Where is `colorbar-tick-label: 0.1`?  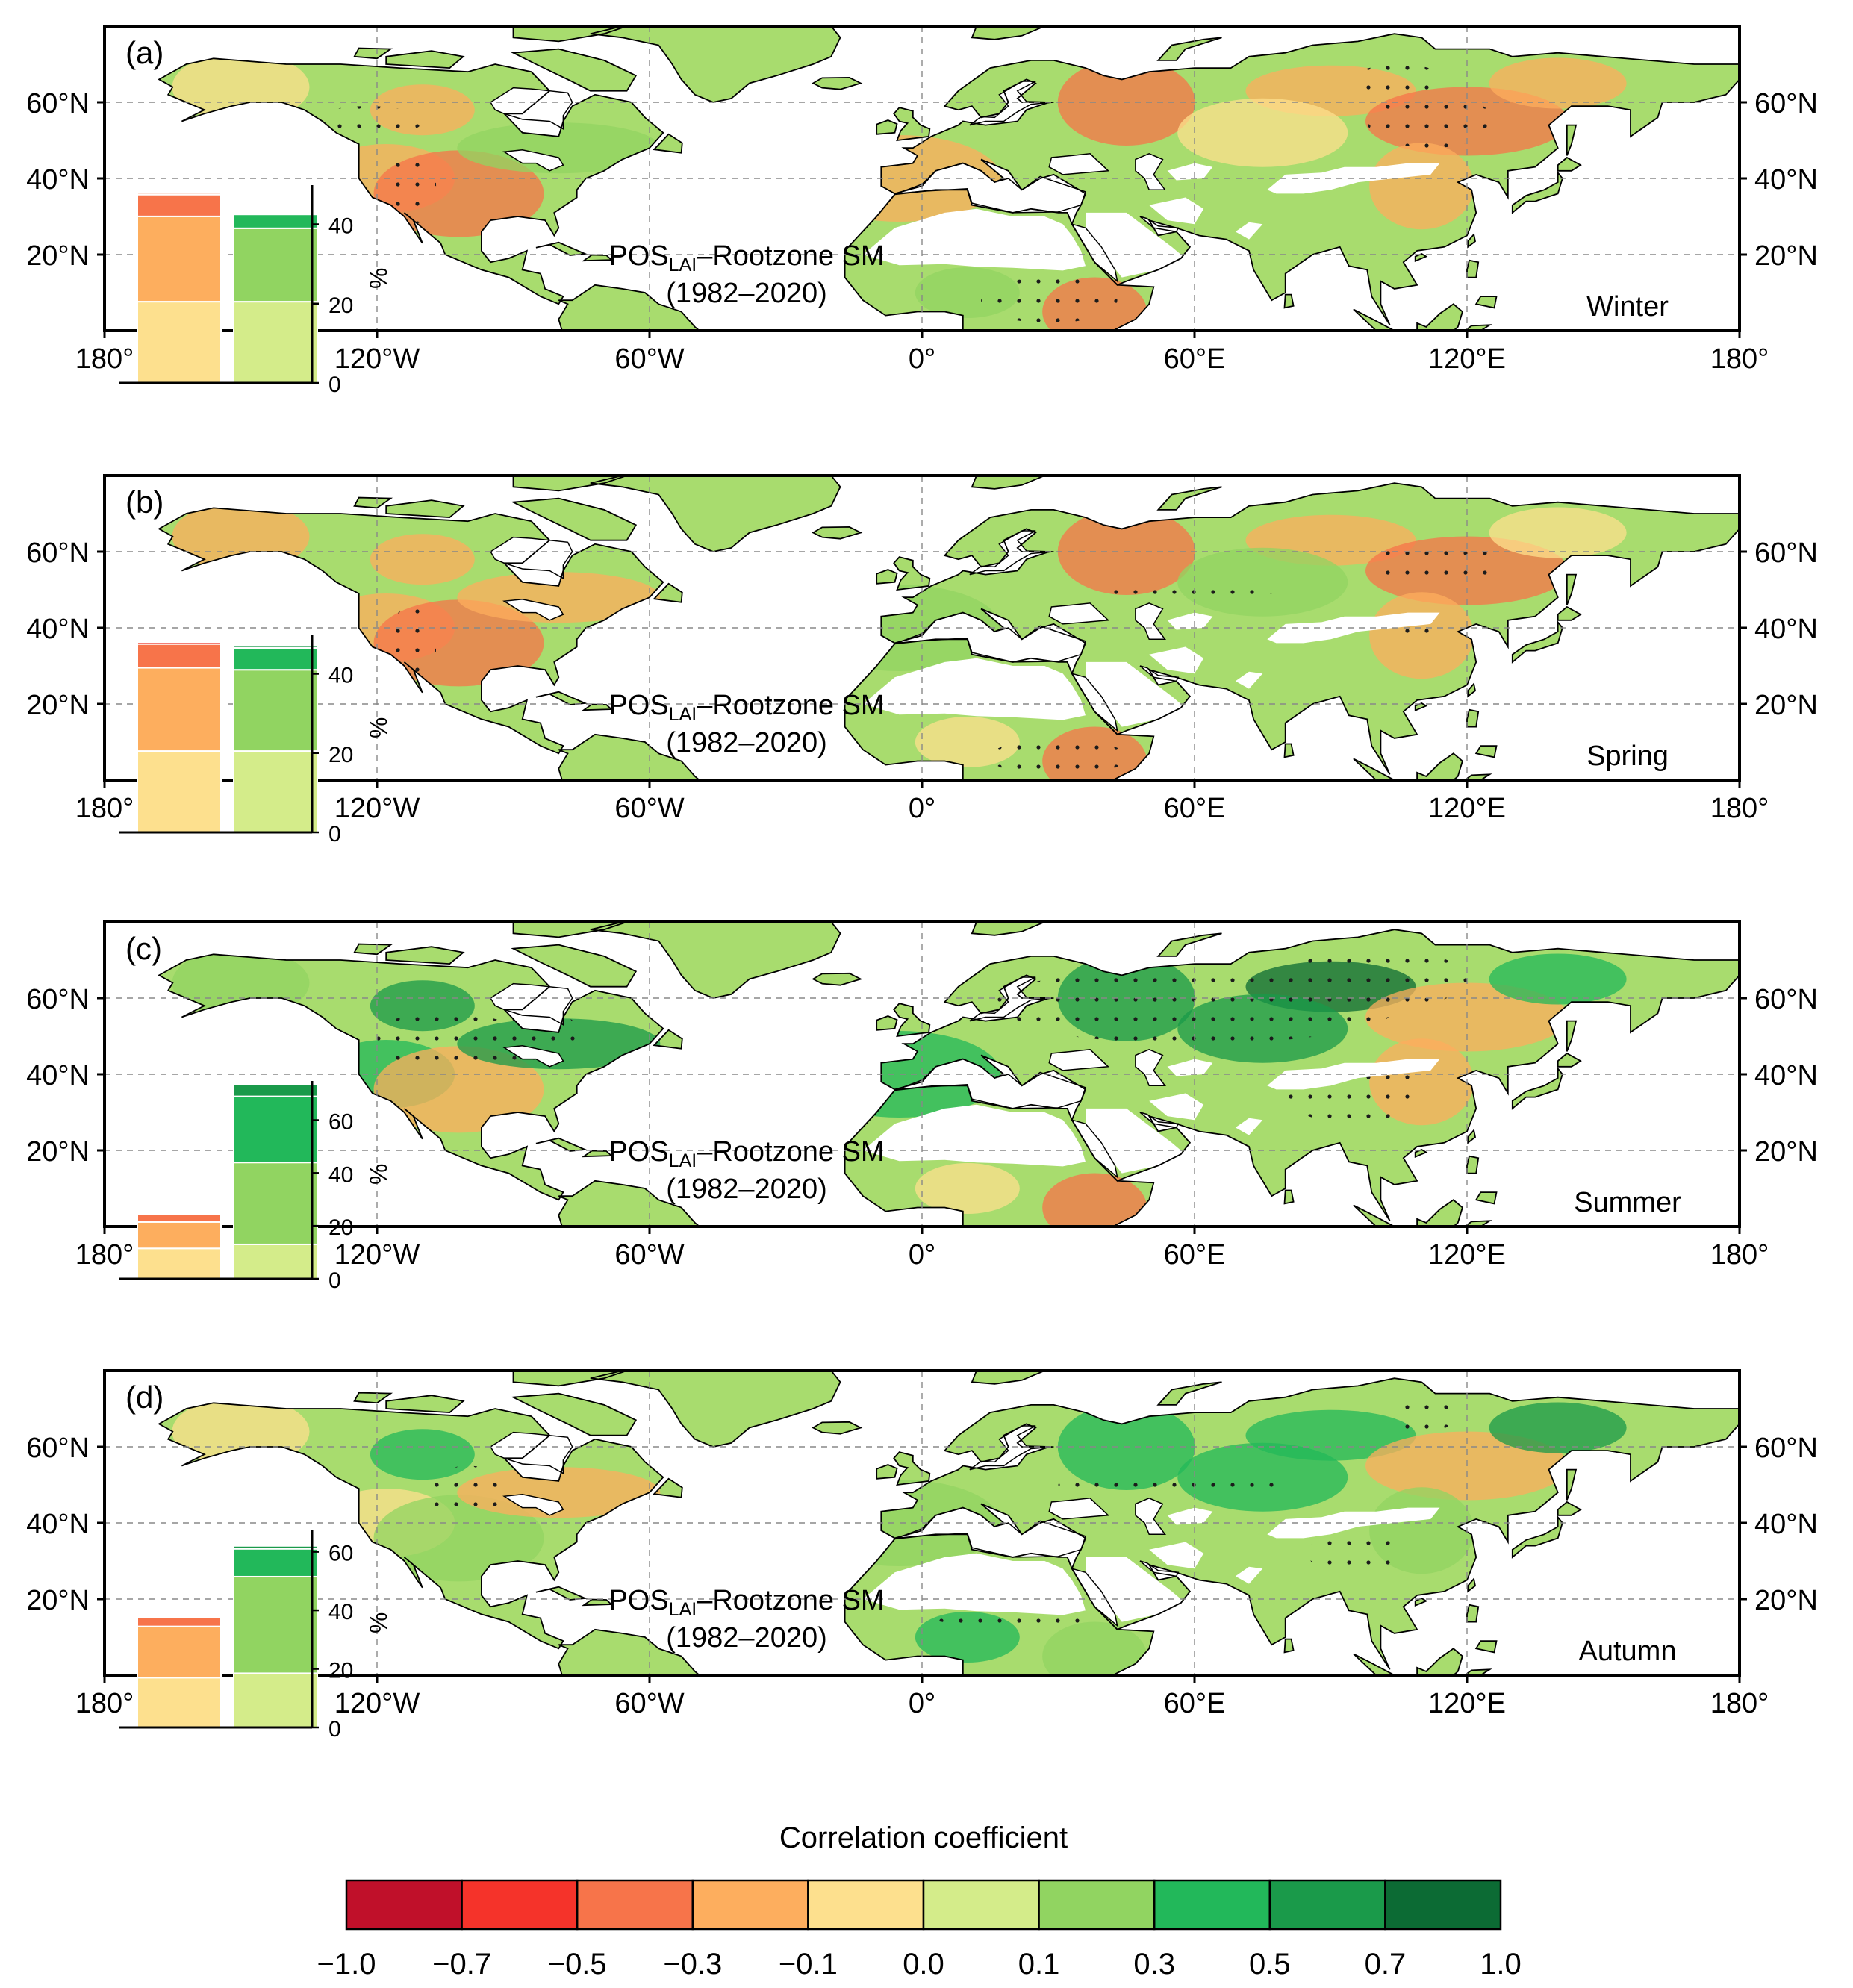 colorbar-tick-label: 0.1 is located at coordinates (1039, 1964).